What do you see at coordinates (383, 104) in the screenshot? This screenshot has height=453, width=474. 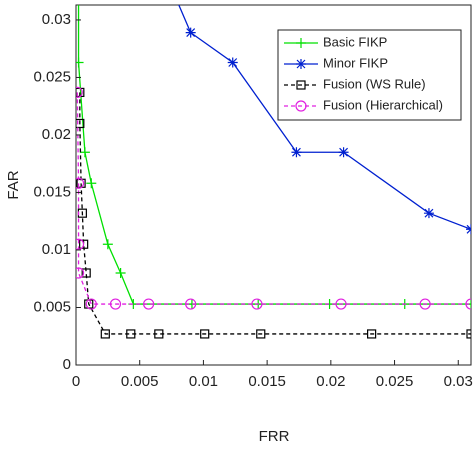 I see `legend-label: Fusion (Hierarchical)` at bounding box center [383, 104].